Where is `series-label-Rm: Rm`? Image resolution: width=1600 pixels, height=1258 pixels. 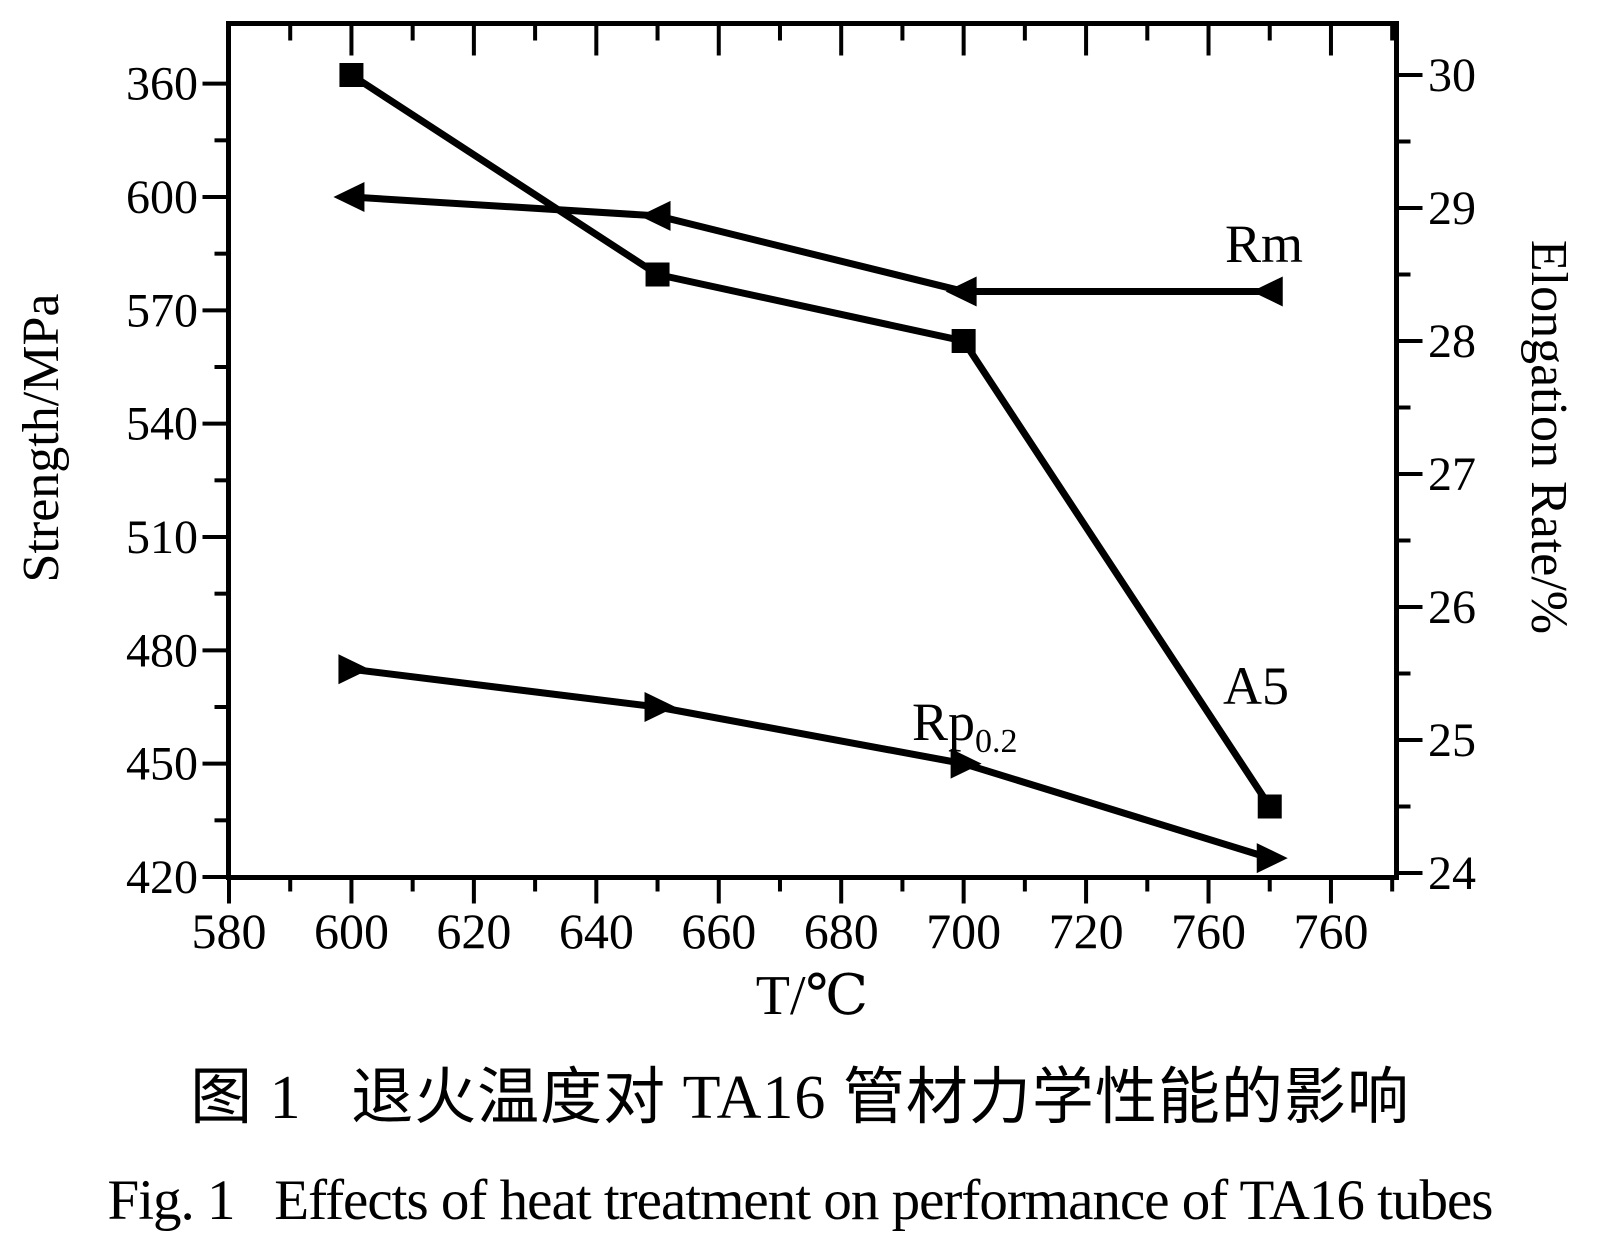 series-label-Rm: Rm is located at coordinates (1264, 244).